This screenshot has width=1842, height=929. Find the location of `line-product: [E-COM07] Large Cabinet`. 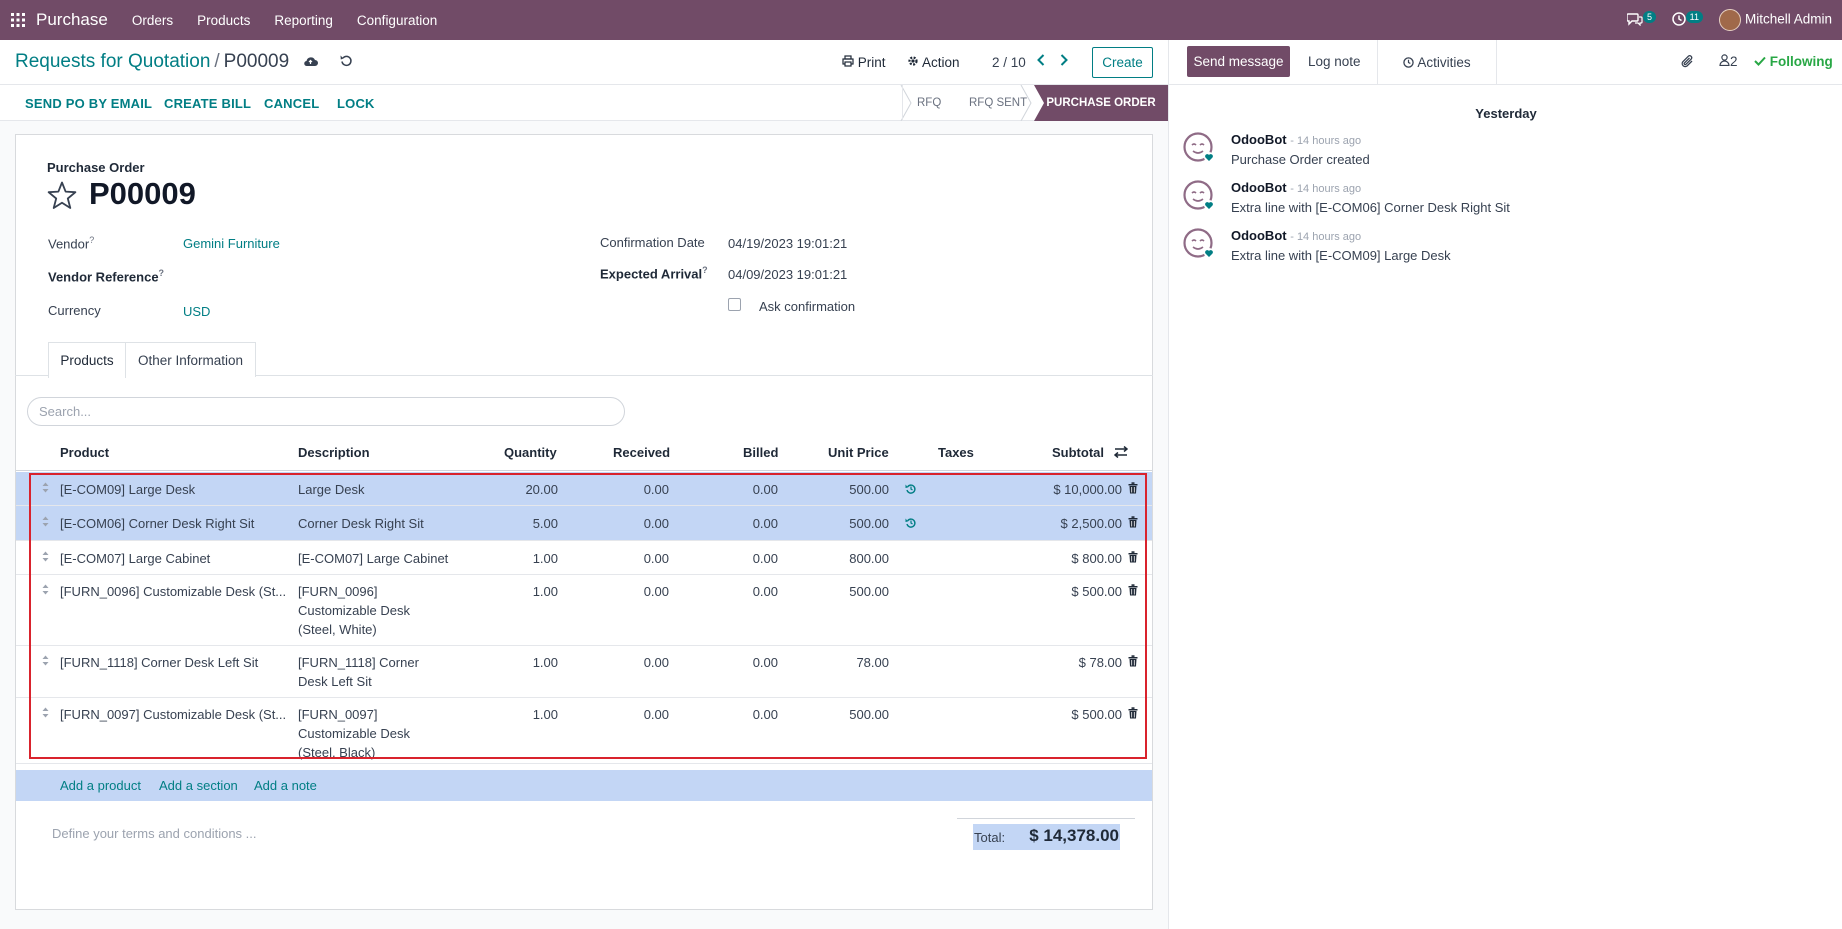

line-product: [E-COM07] Large Cabinet is located at coordinates (135, 558).